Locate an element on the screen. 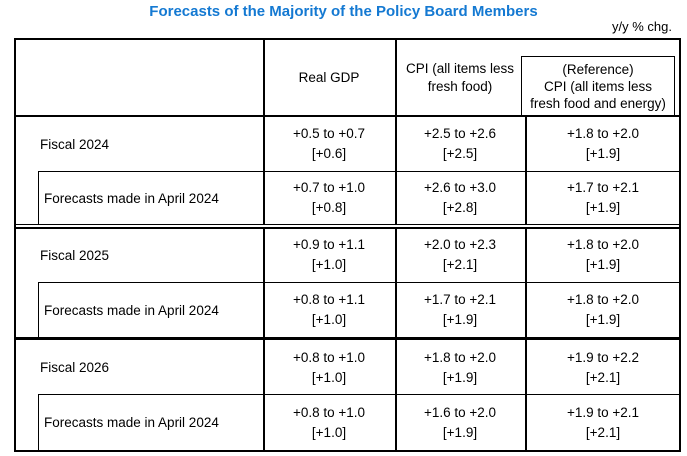 The image size is (687, 456). forecast-median: [+0.8] is located at coordinates (329, 207).